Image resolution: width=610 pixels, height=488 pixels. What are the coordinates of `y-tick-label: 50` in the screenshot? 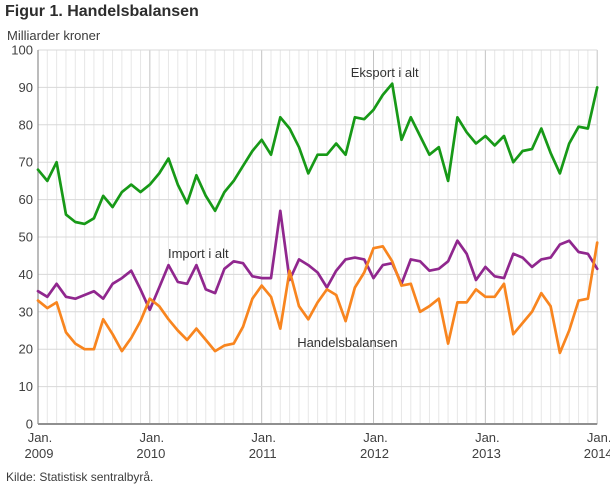 It's located at (26, 237).